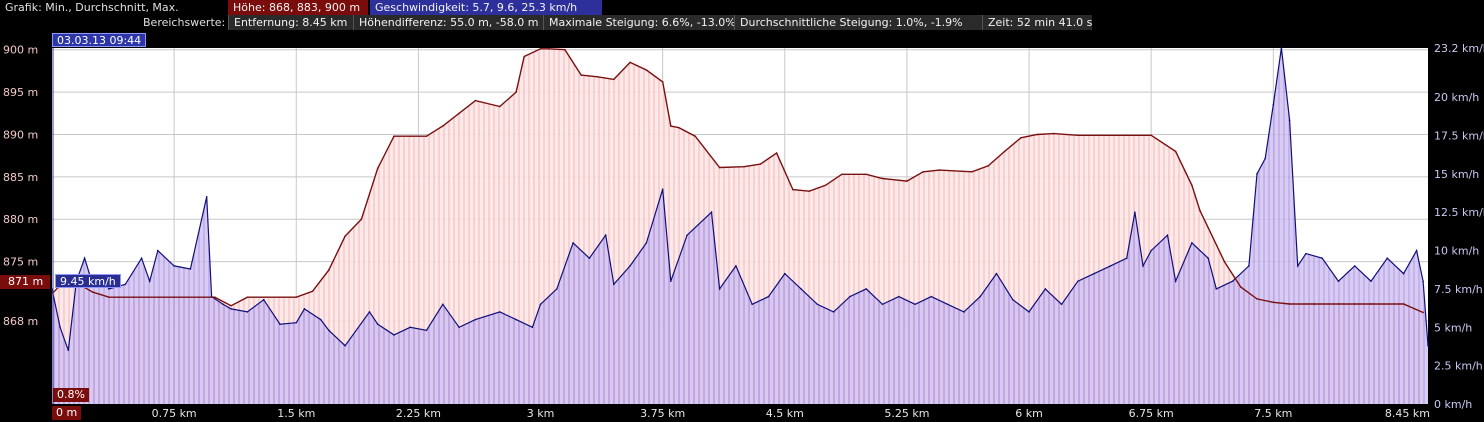 The image size is (1484, 422). What do you see at coordinates (418, 413) in the screenshot?
I see `x-tick-label: 2.25 km` at bounding box center [418, 413].